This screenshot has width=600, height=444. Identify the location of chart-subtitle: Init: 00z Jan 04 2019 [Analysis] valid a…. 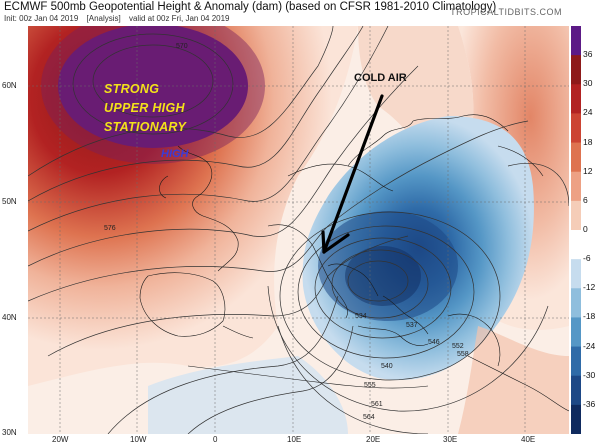
(120, 18).